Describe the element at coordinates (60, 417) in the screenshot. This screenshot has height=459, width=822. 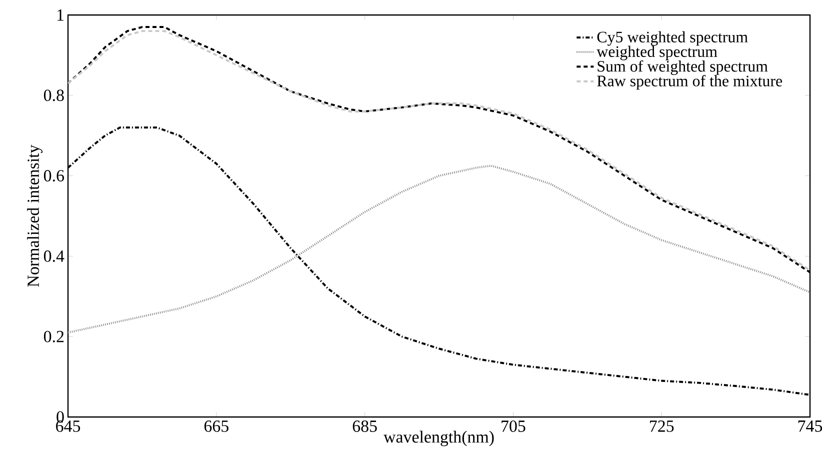
I see `y-tick-label: 0` at that location.